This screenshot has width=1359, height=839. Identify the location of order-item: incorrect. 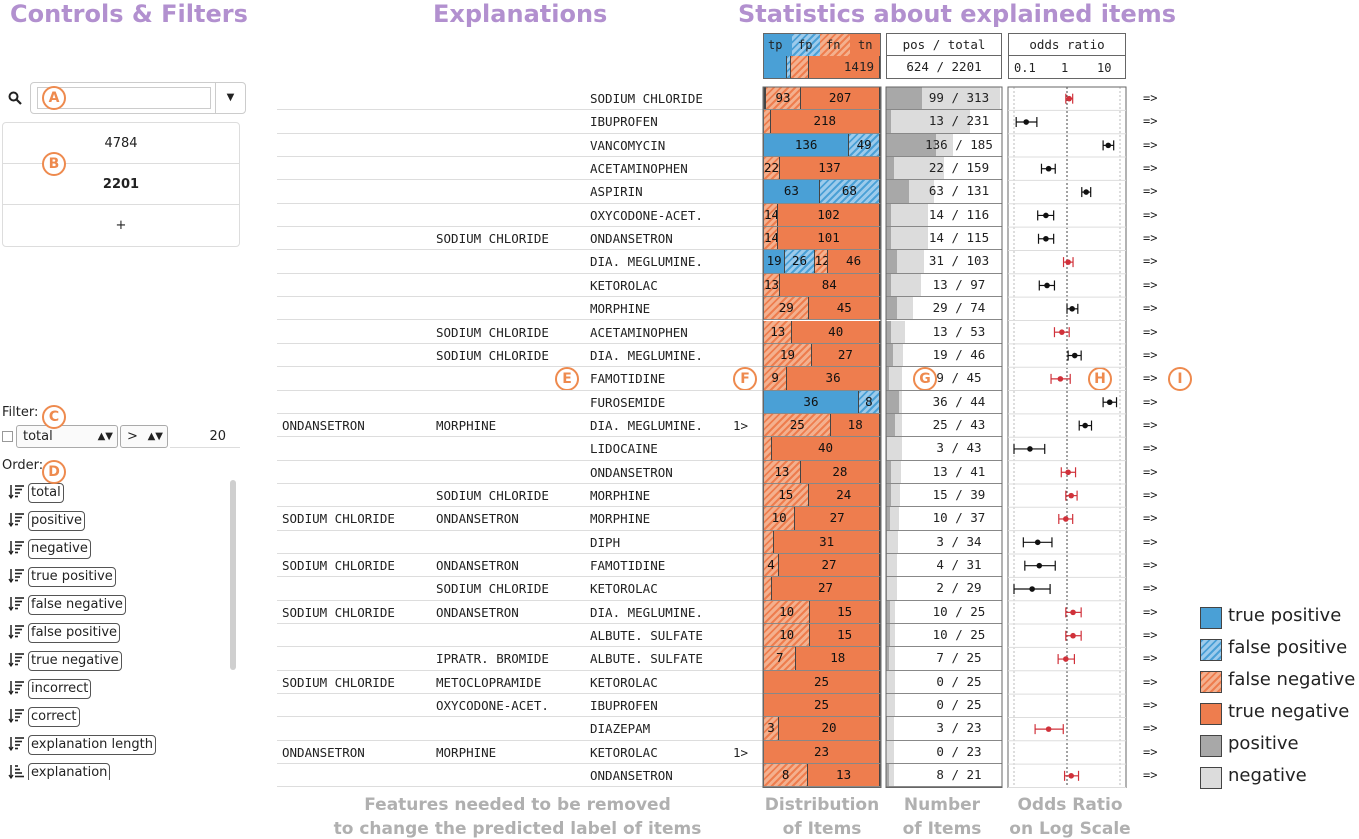
(122, 690).